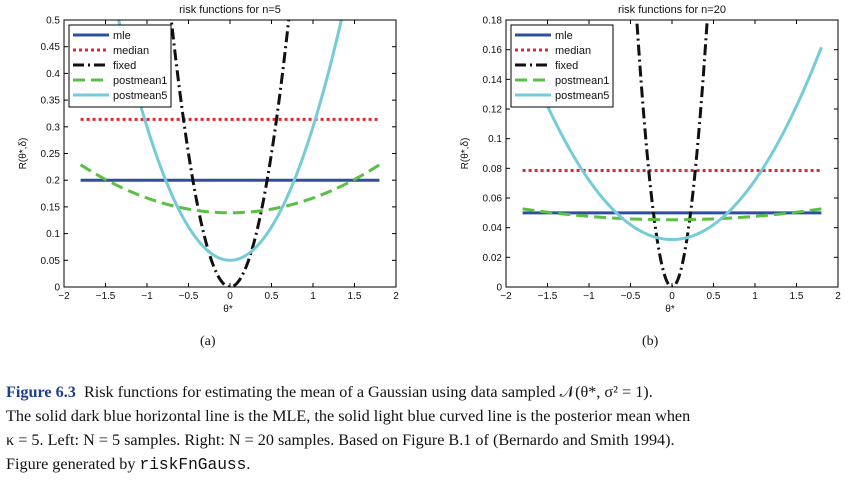  I want to click on y-tick-label: 0.35, so click(51, 101).